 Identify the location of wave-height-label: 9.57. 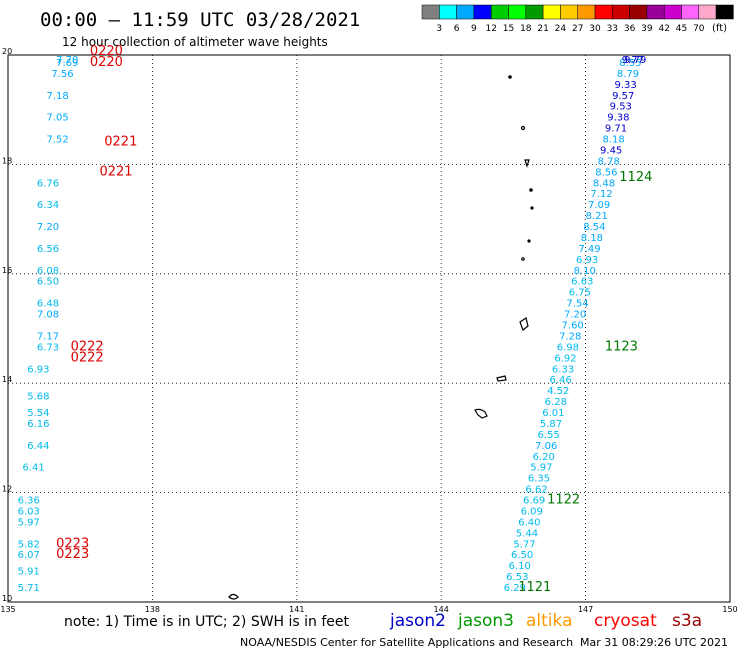
(623, 96).